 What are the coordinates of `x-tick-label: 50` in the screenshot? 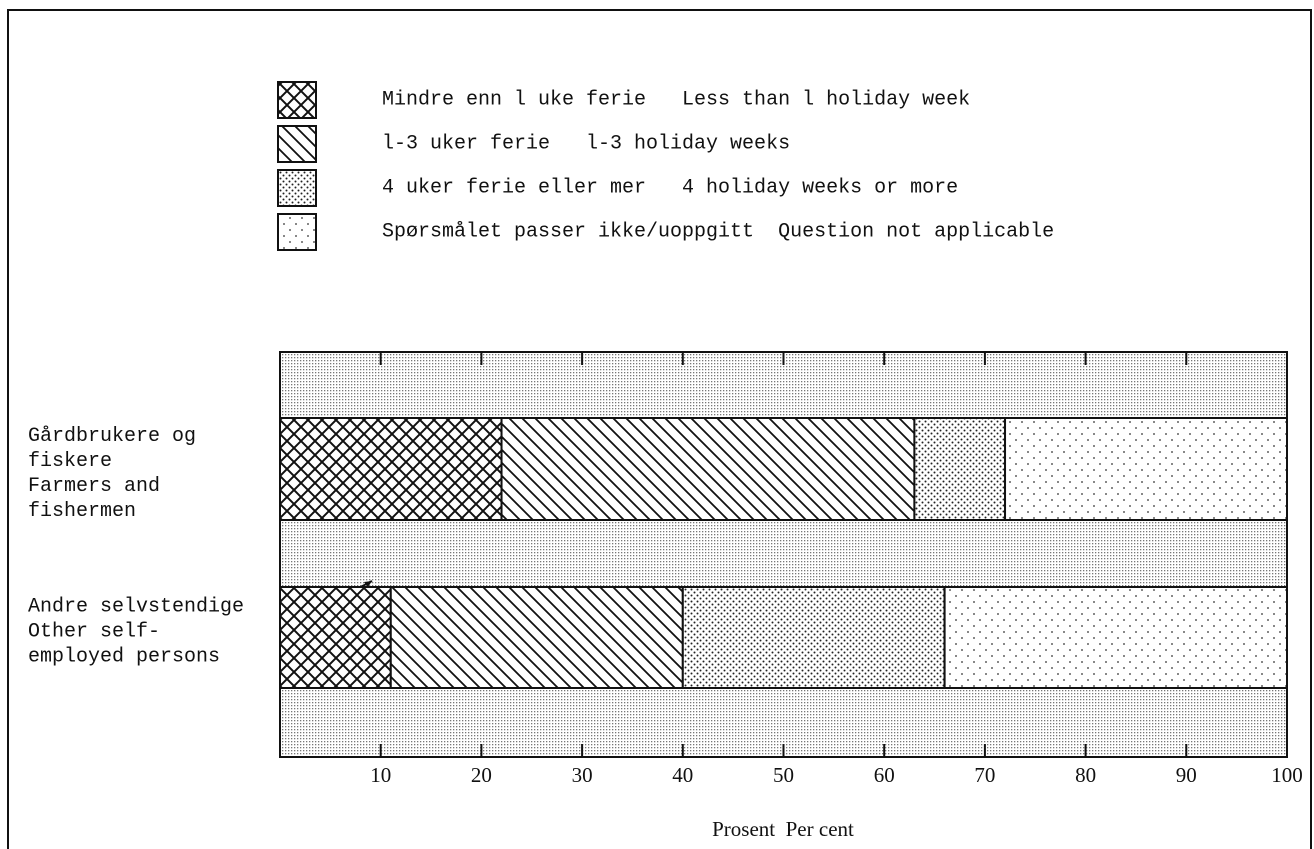 It's located at (783, 775).